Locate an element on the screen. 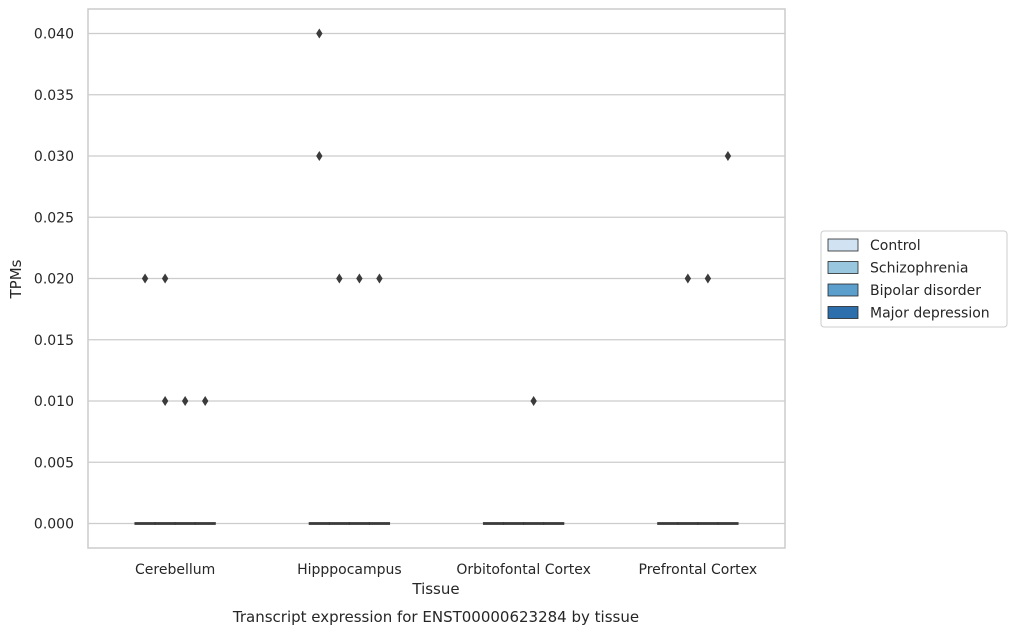 Image resolution: width=1017 pixels, height=634 pixels. x-tick-label: Orbitofontal Cortex is located at coordinates (523, 570).